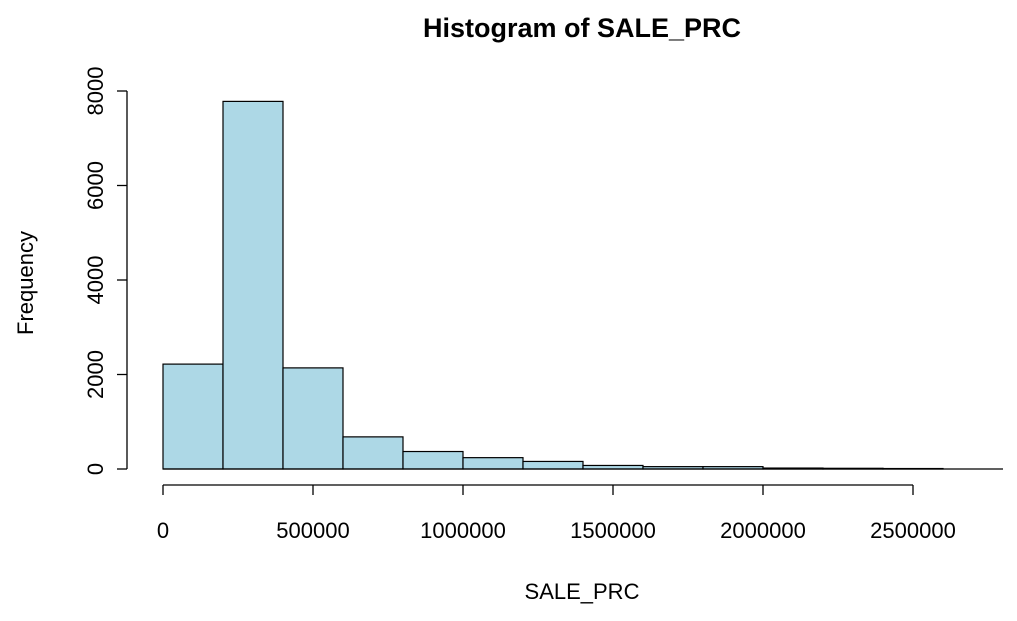  What do you see at coordinates (95, 374) in the screenshot?
I see `y-tick-label: 2000` at bounding box center [95, 374].